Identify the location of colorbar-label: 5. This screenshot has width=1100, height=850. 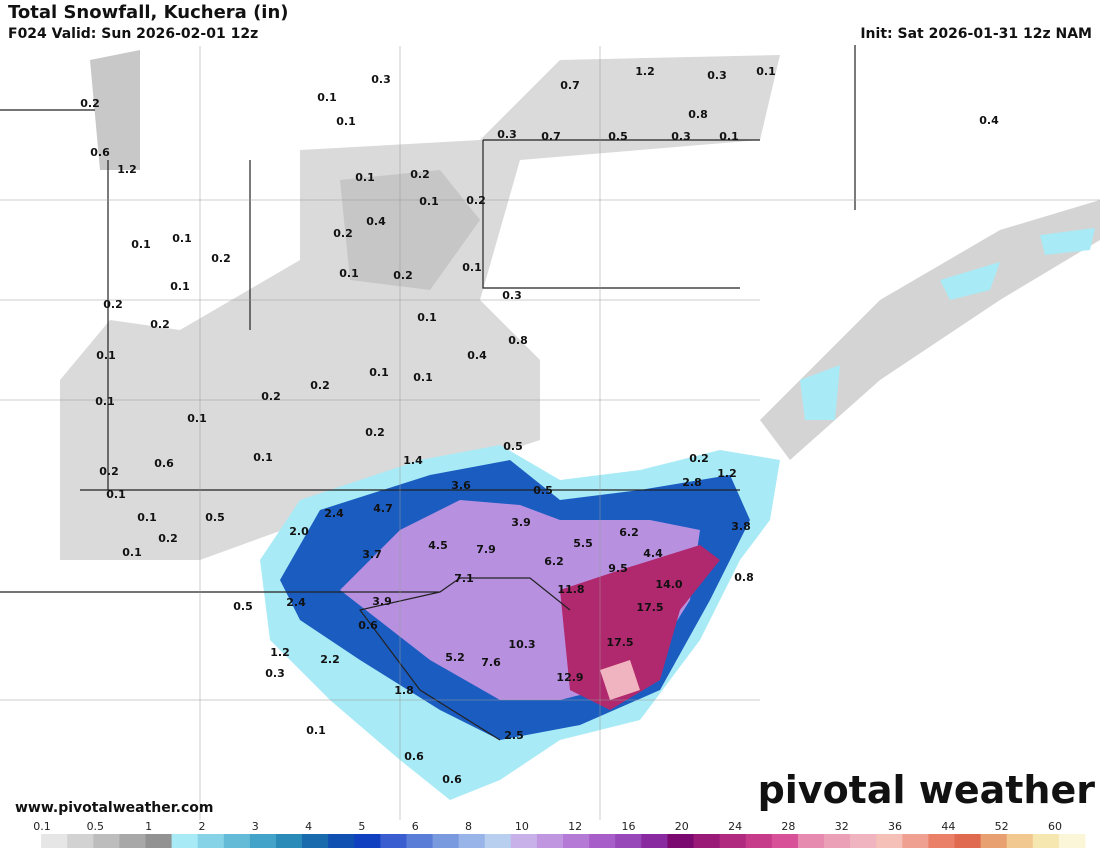
(361, 826).